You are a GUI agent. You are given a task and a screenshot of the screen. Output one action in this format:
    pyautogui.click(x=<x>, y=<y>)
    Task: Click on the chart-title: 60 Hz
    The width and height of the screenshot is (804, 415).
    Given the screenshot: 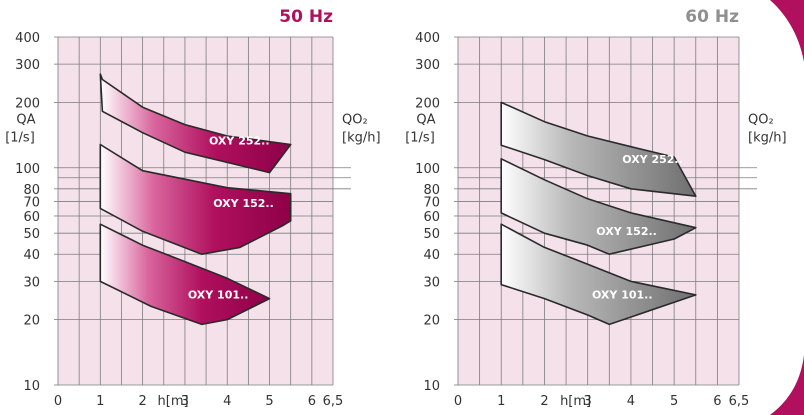 What is the action you would take?
    pyautogui.click(x=712, y=17)
    